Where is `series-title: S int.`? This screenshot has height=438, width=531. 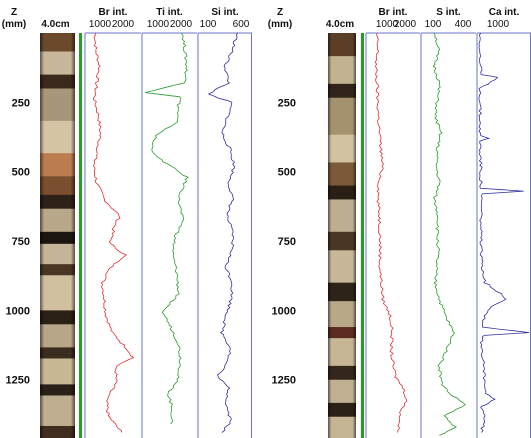 series-title: S int. is located at coordinates (448, 12).